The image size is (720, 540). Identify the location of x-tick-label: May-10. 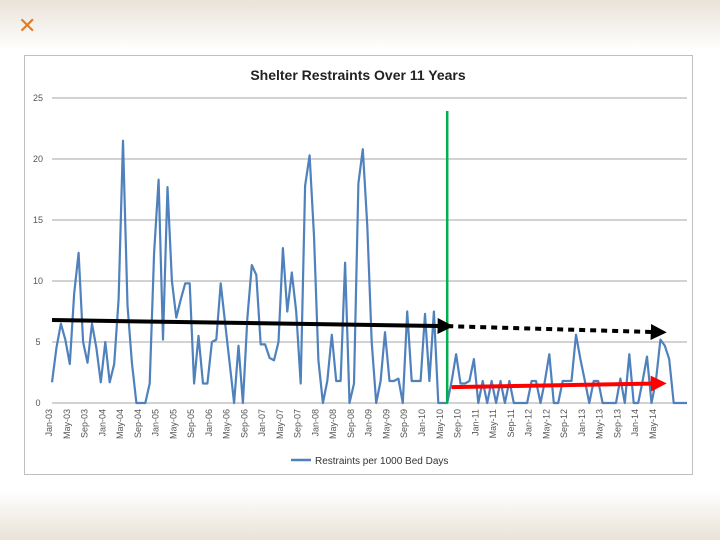
(440, 424).